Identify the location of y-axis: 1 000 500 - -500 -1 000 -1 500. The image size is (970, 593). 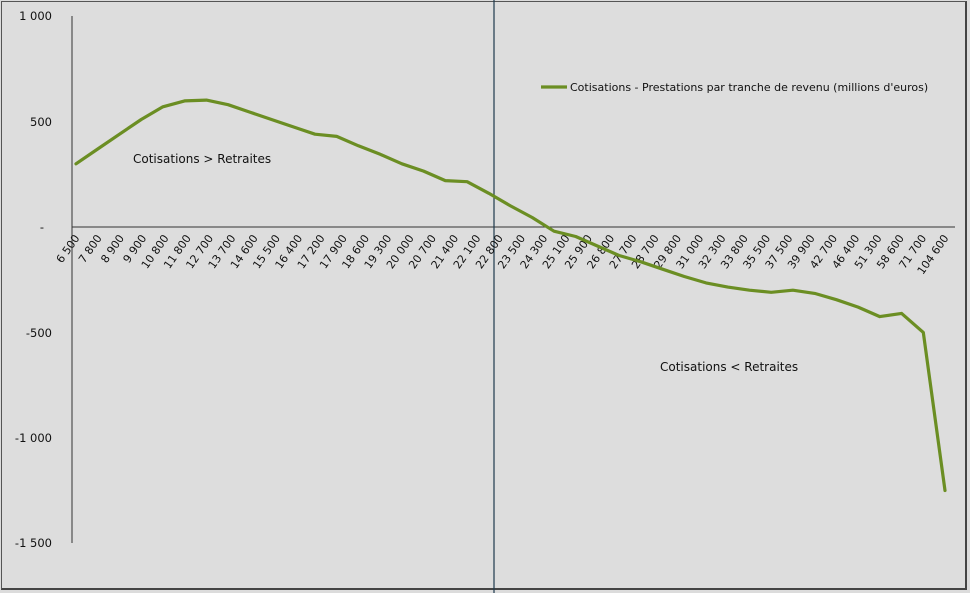
(44, 279).